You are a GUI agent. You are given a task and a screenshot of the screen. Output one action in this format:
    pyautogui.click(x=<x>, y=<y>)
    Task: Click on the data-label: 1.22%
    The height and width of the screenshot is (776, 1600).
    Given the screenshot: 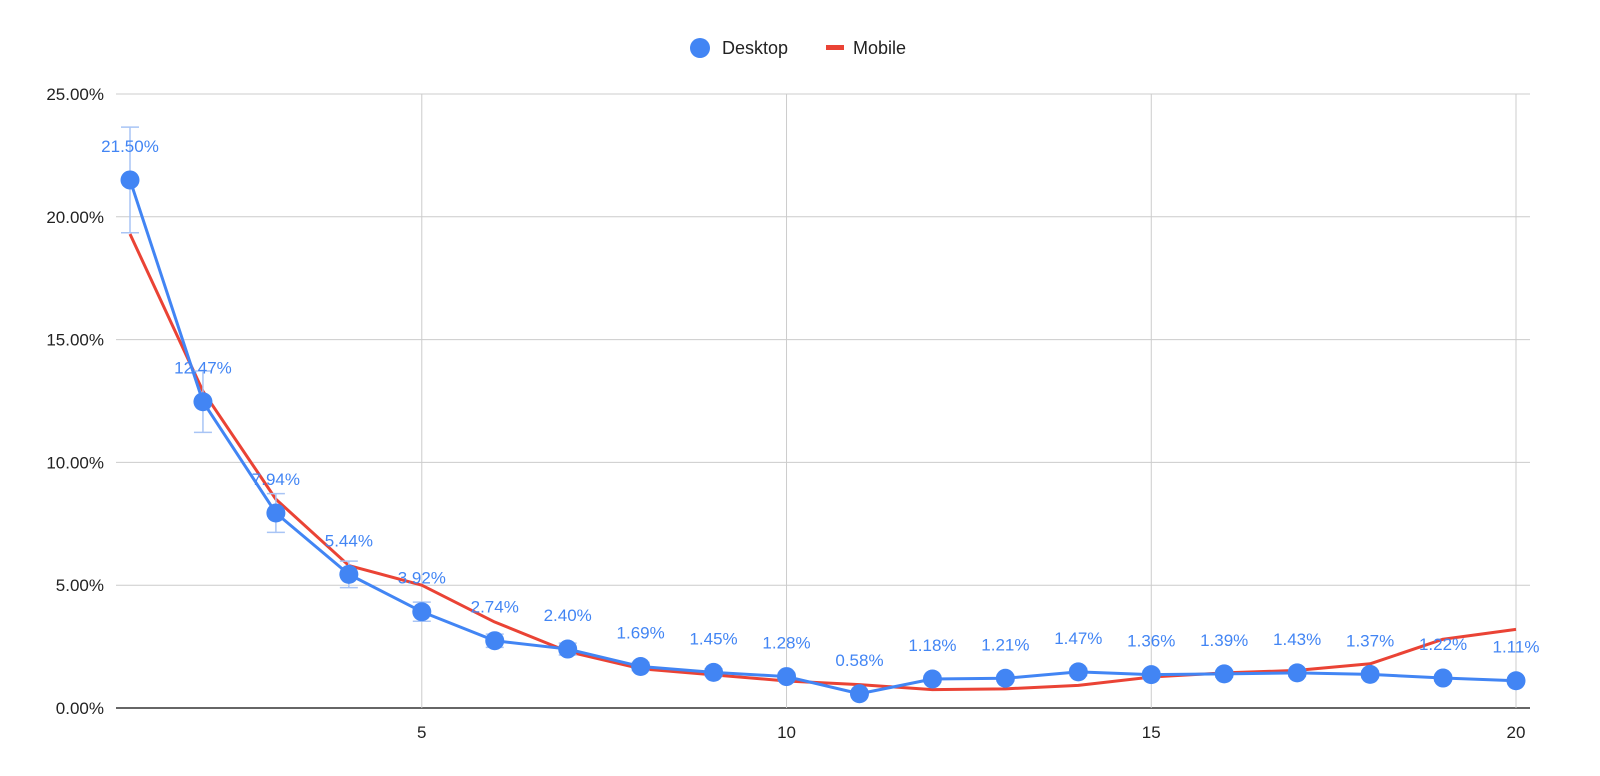 What is the action you would take?
    pyautogui.click(x=1443, y=644)
    